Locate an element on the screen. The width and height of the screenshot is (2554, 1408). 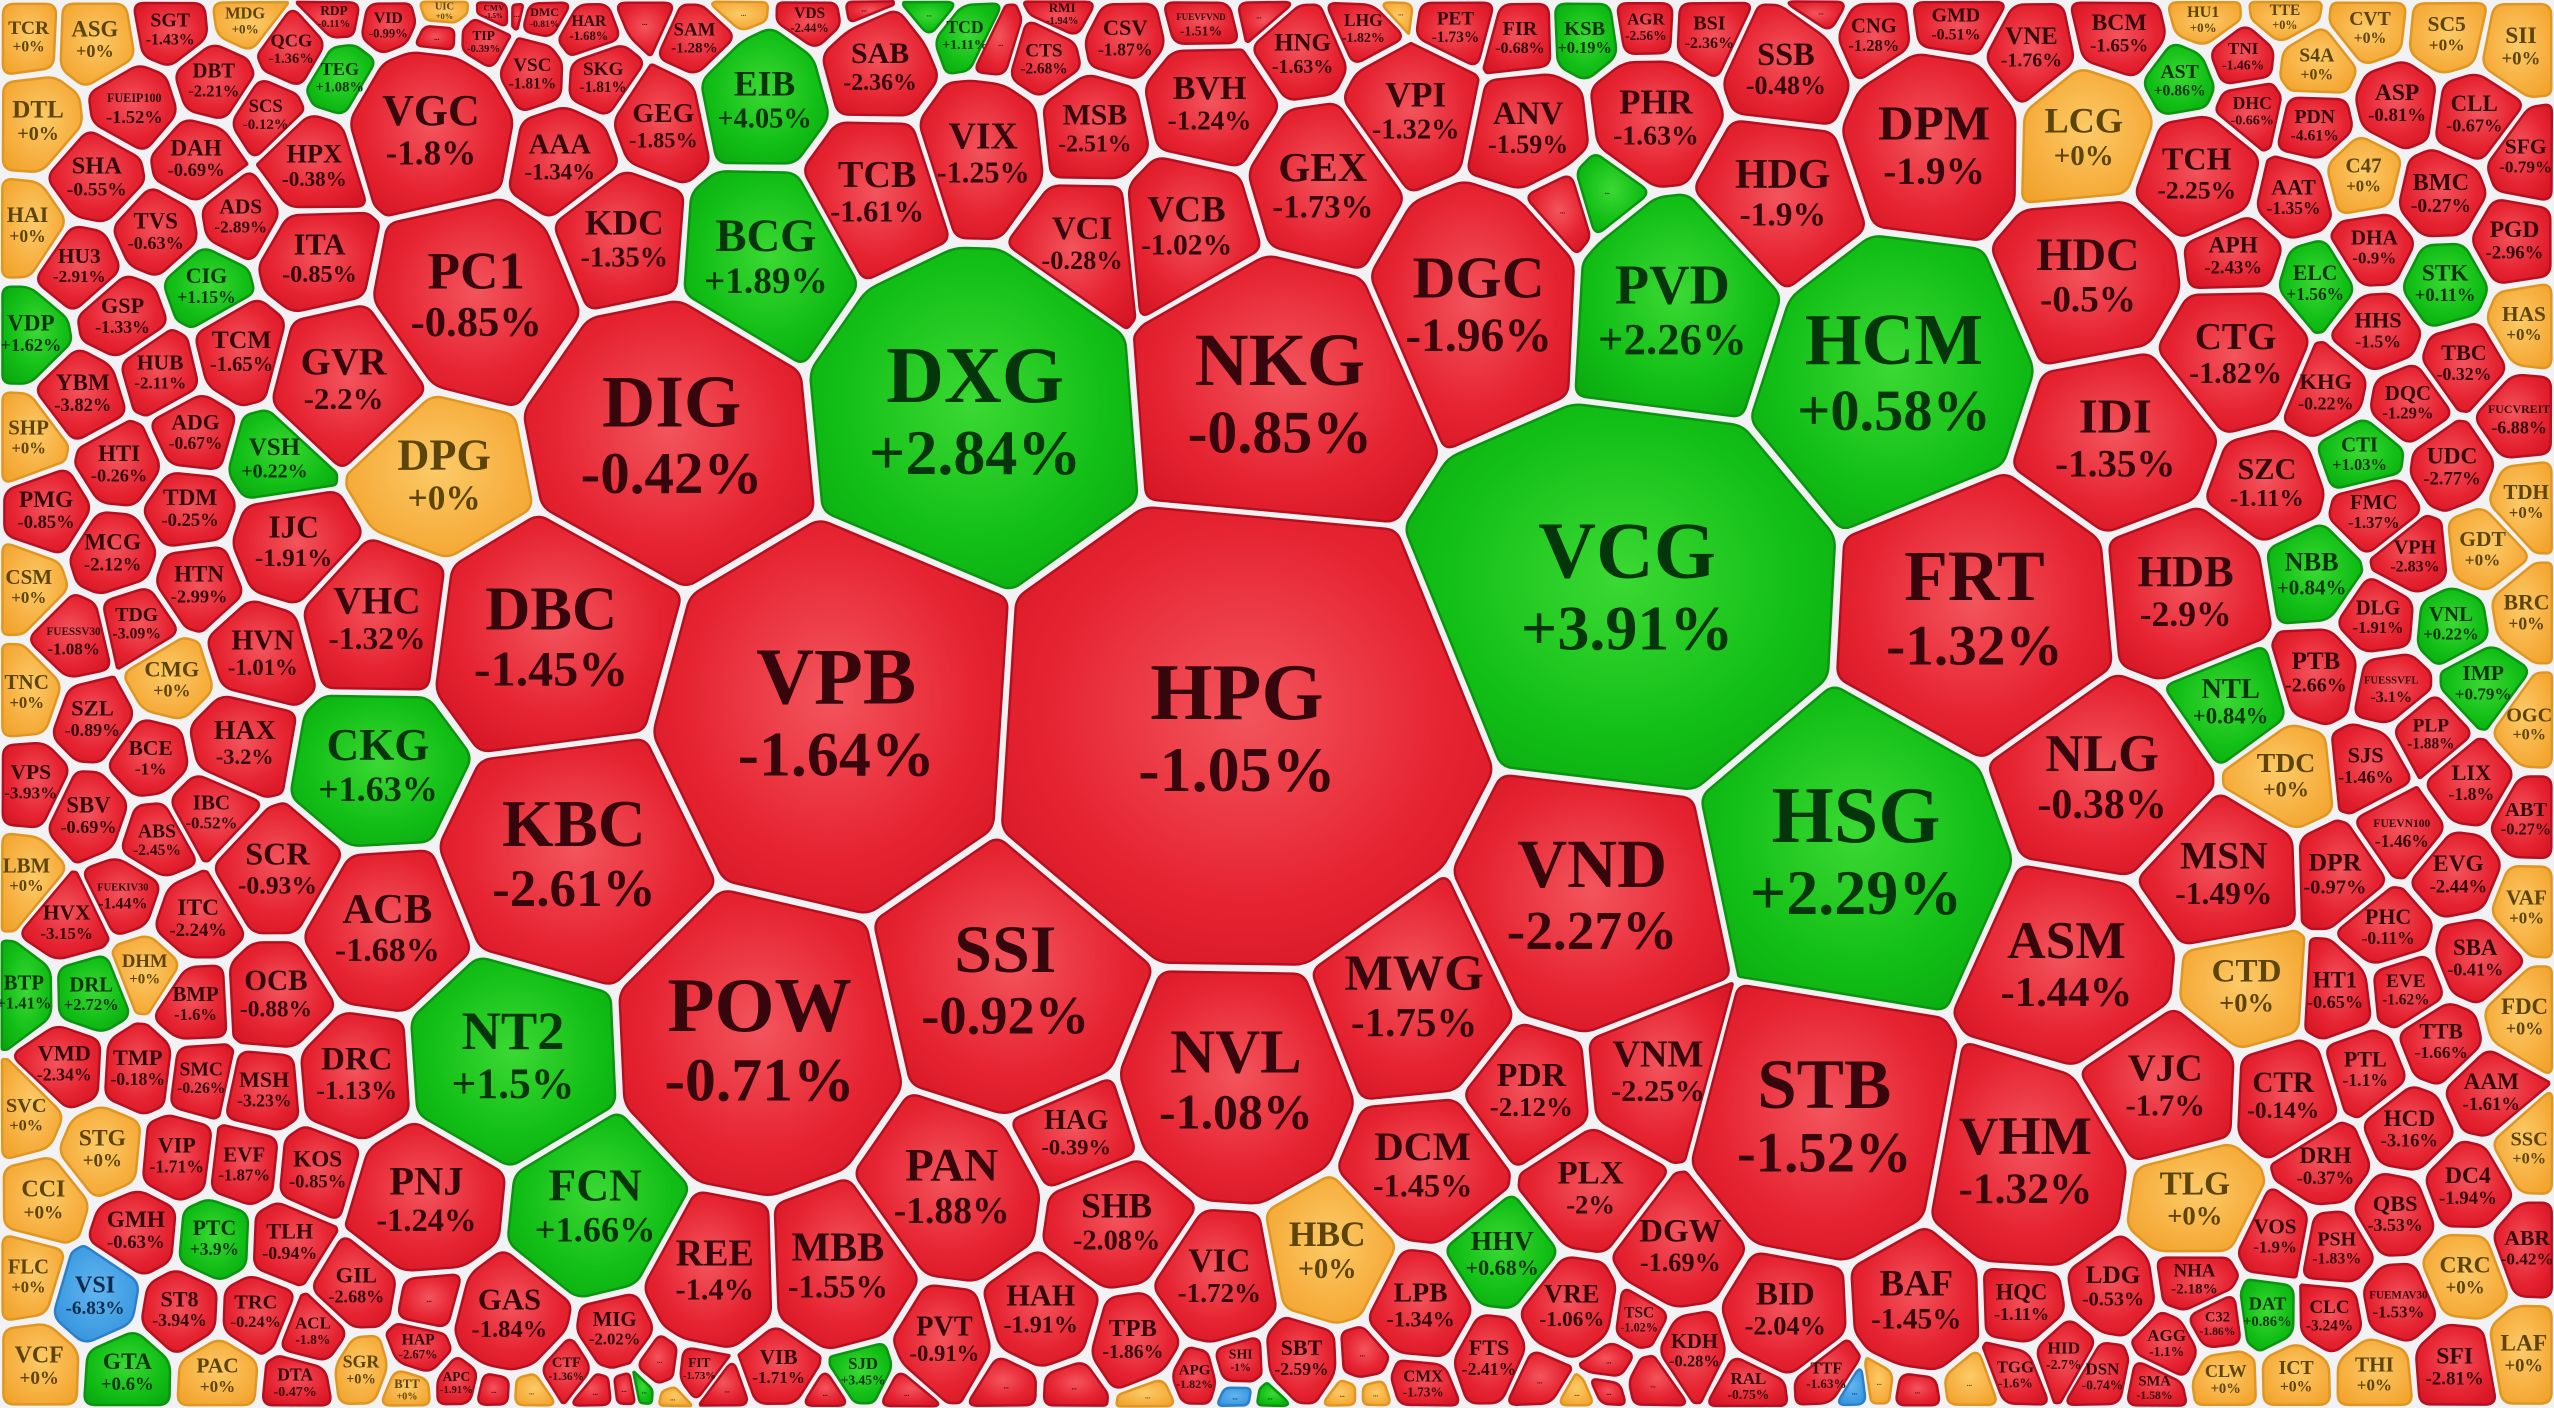
cell-LAF: LAF +0% is located at coordinates (2521, 1354).